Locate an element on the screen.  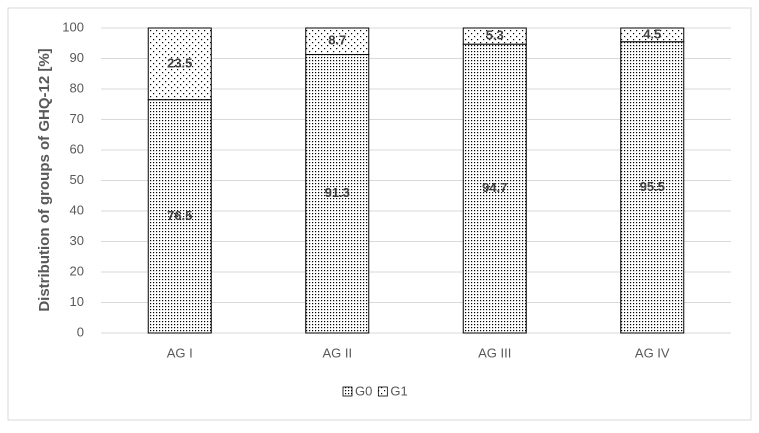
y-tick-label: 70 is located at coordinates (77, 118).